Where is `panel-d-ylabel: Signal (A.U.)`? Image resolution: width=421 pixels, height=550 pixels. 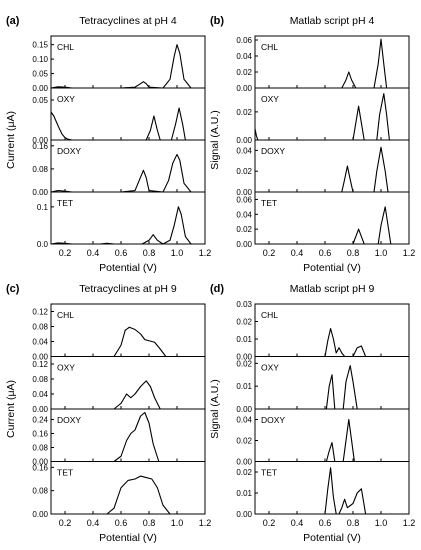
panel-d-ylabel: Signal (A.U.) is located at coordinates (215, 409).